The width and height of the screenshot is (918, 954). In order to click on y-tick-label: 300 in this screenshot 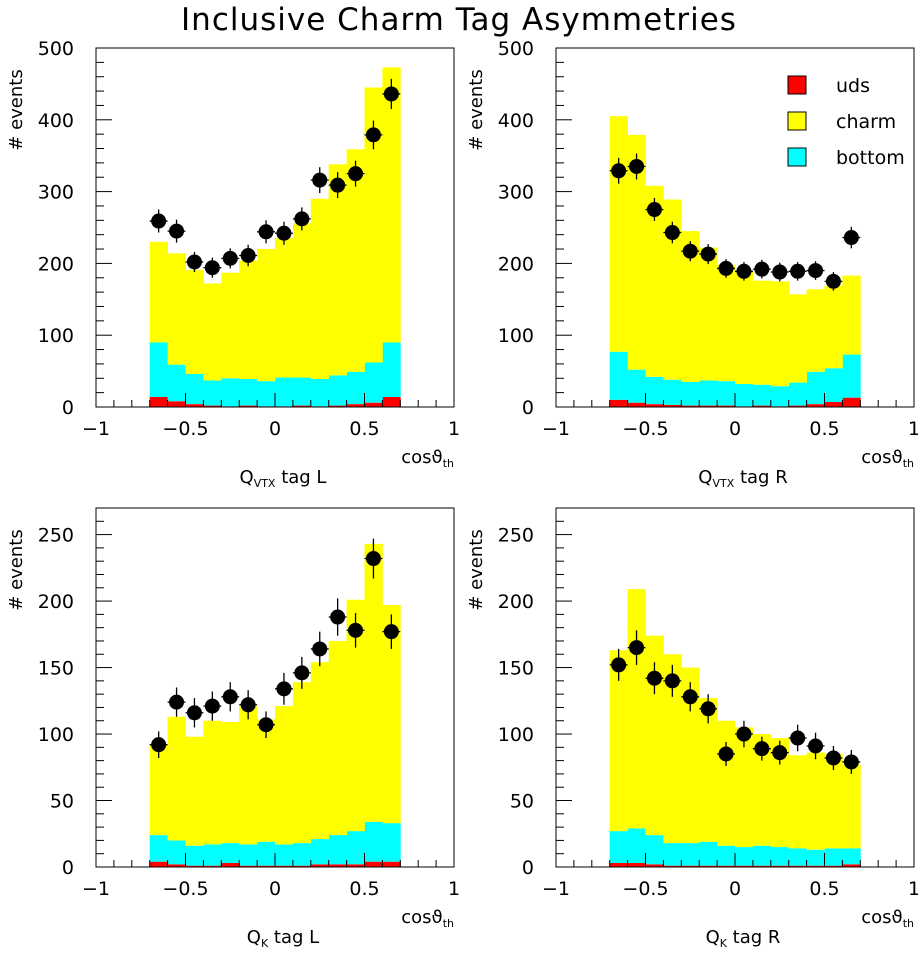, I will do `click(56, 193)`.